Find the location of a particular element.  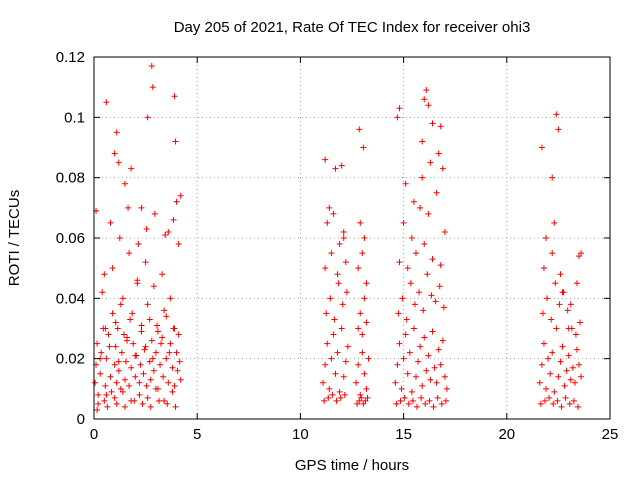

y-tick-label: 0.04 is located at coordinates (70, 298).